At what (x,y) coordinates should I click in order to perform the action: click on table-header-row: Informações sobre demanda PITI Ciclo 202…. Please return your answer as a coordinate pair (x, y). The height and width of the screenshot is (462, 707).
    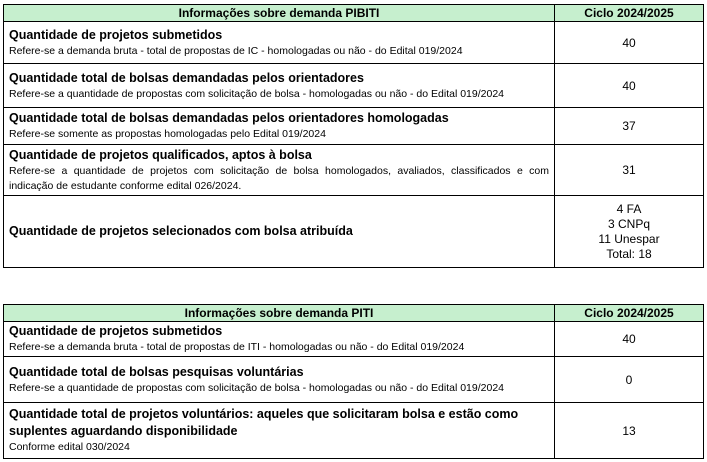
    Looking at the image, I should click on (353, 313).